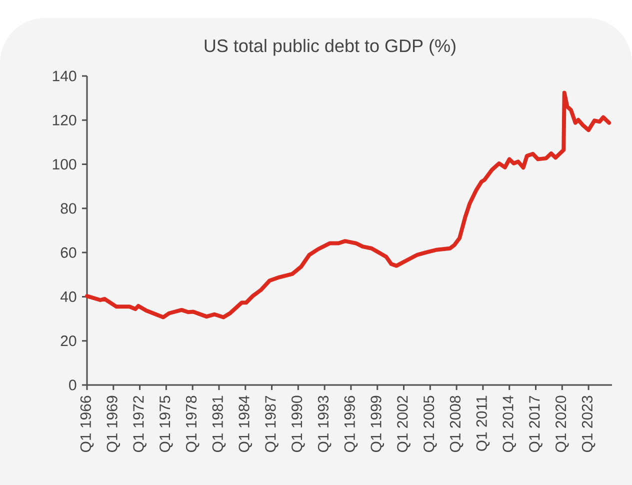  I want to click on x-tick-label: Q1 2011, so click(483, 423).